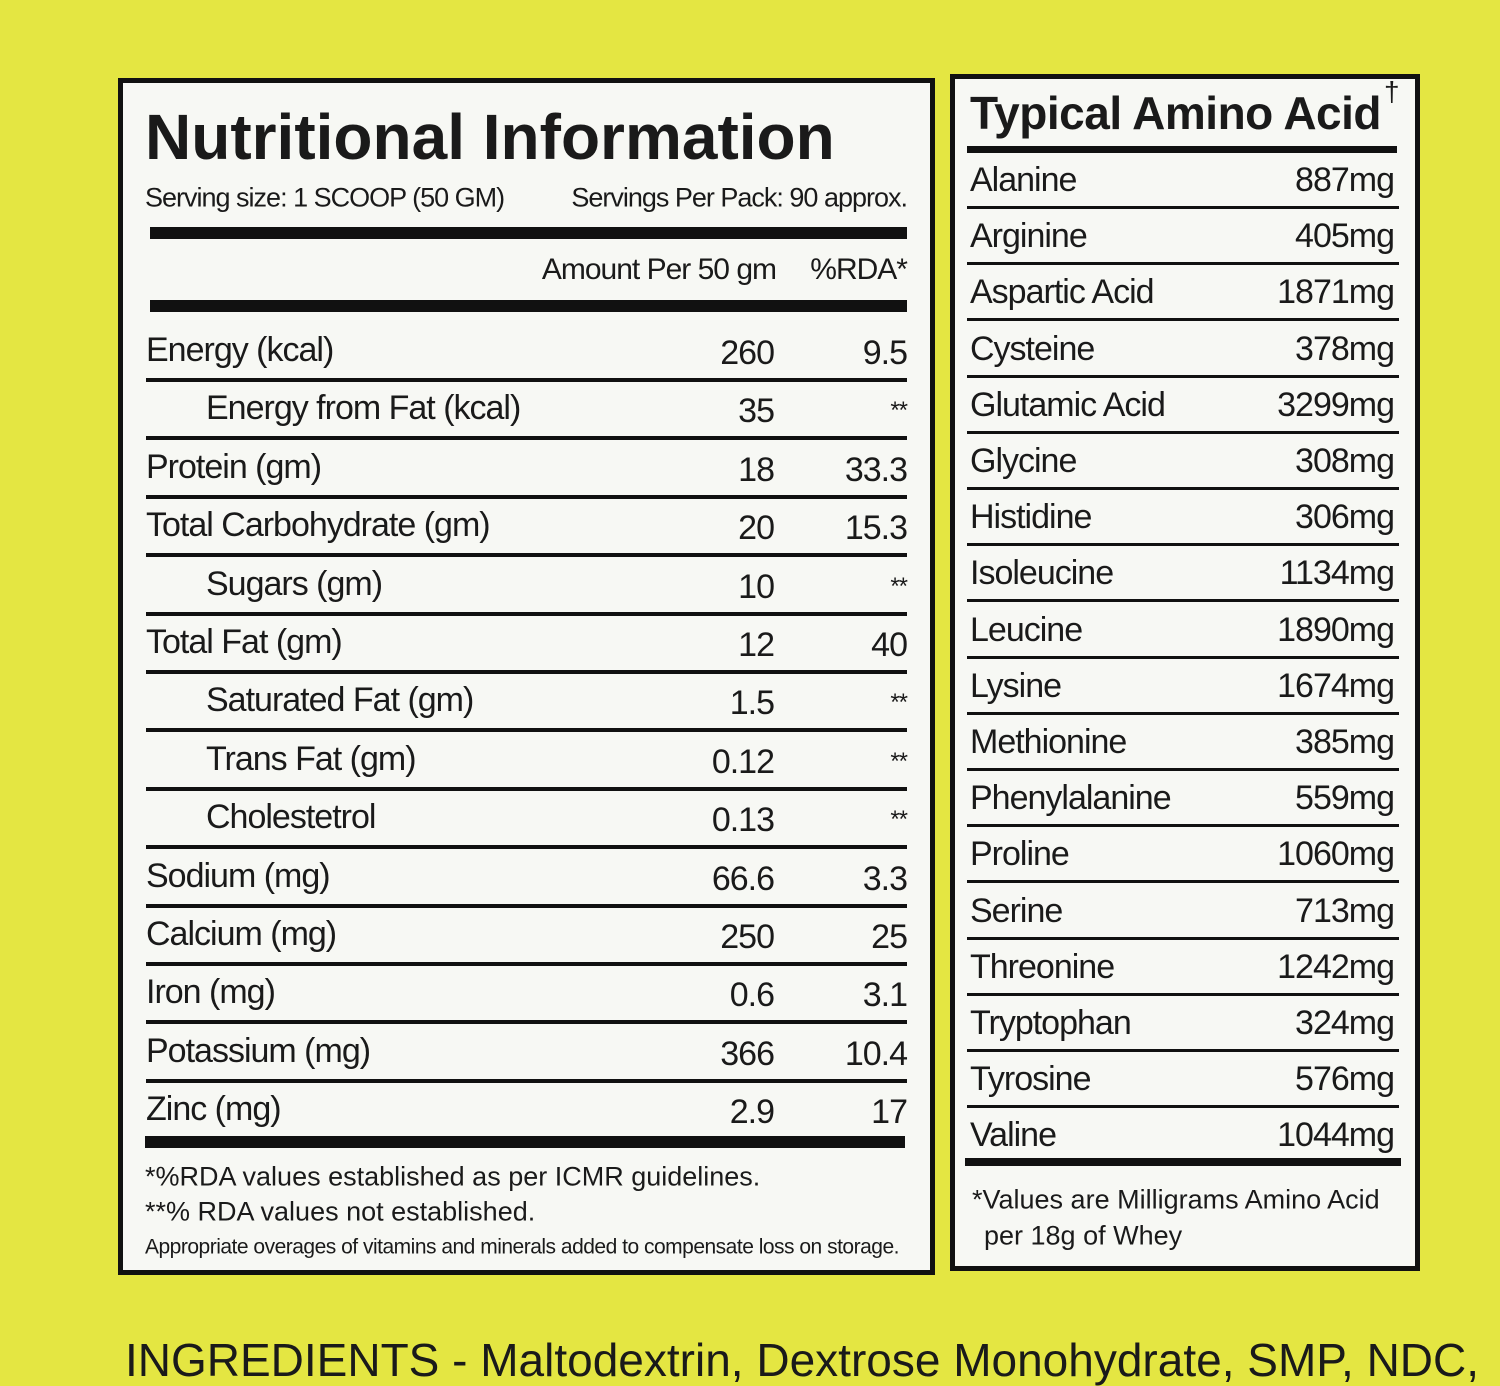  I want to click on nutrient-label: Iron (mg), so click(211, 992).